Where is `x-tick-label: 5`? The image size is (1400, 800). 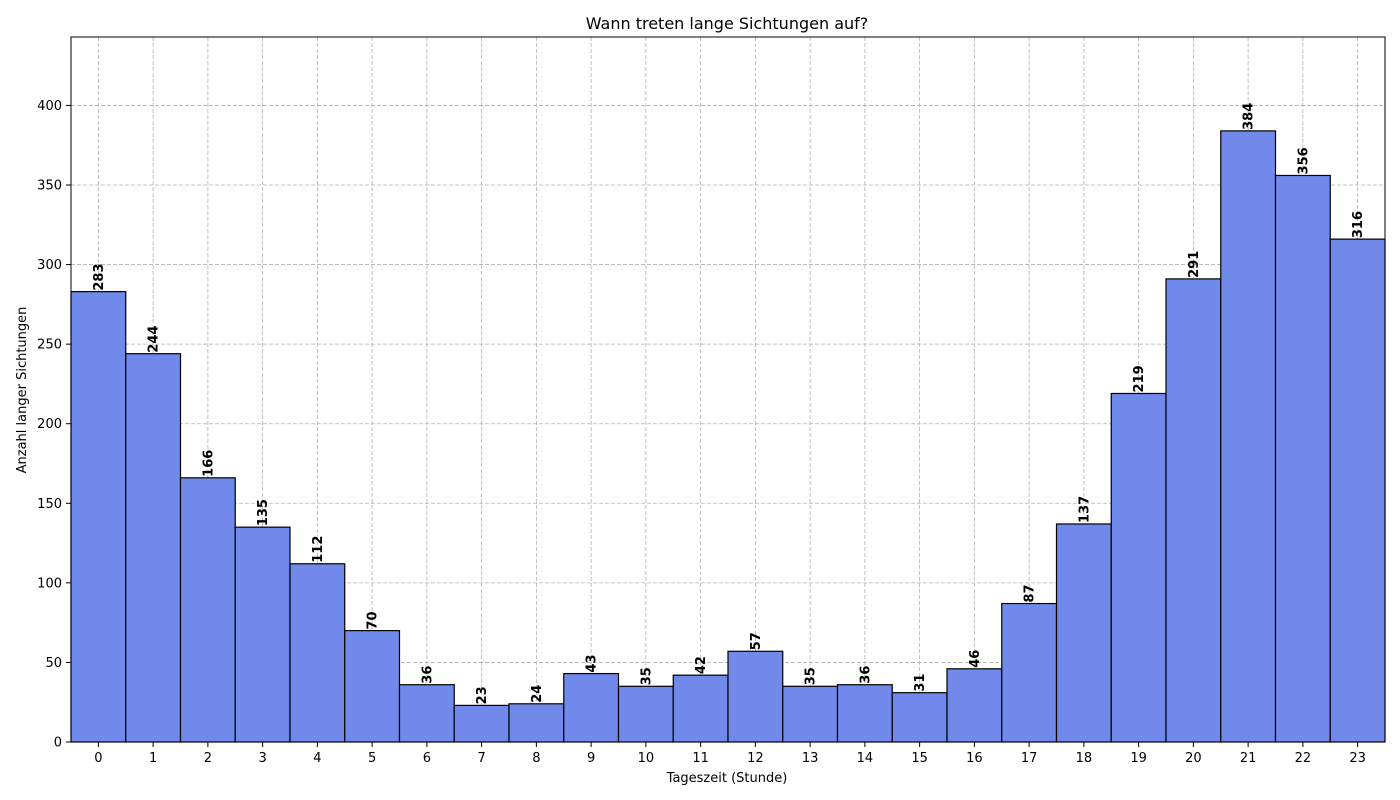
x-tick-label: 5 is located at coordinates (372, 758).